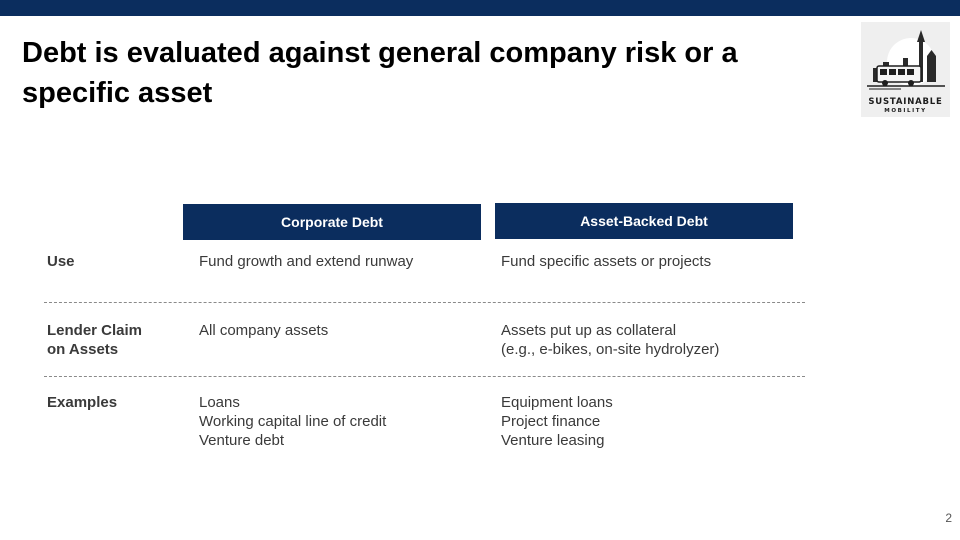 Image resolution: width=960 pixels, height=540 pixels. Describe the element at coordinates (332, 222) in the screenshot. I see `column-header-corporate-debt: Corporate Debt` at that location.